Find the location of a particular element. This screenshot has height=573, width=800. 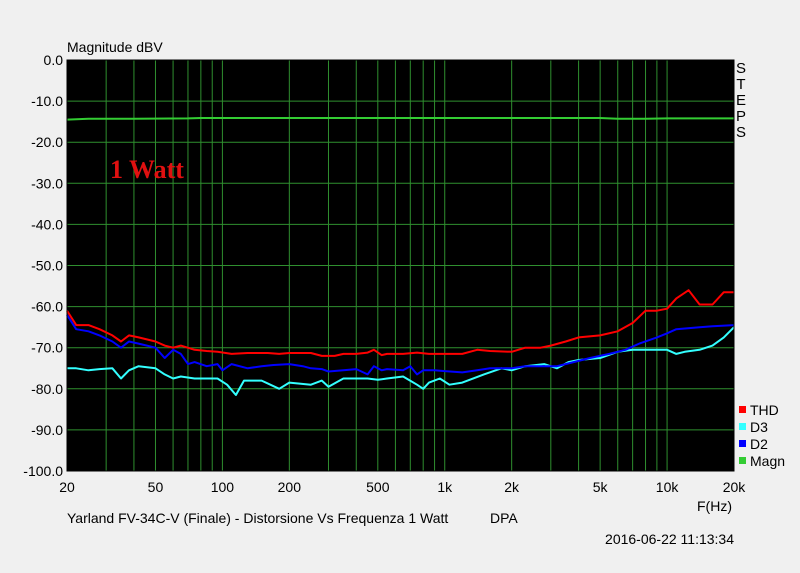

x-axis-label: F(Hz) is located at coordinates (714, 506).